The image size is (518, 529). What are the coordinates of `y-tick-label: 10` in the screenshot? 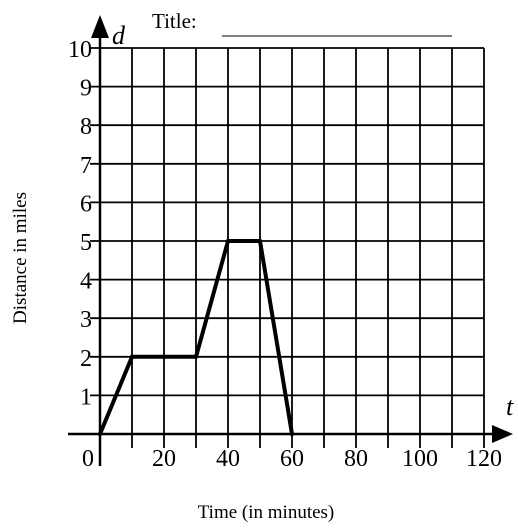 It's located at (80, 50).